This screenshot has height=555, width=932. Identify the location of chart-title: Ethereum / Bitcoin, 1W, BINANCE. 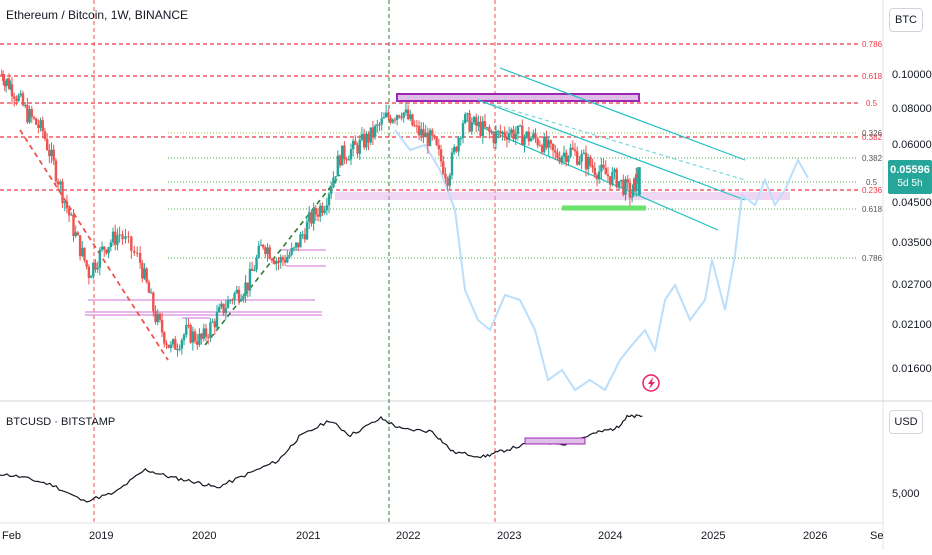
(97, 15).